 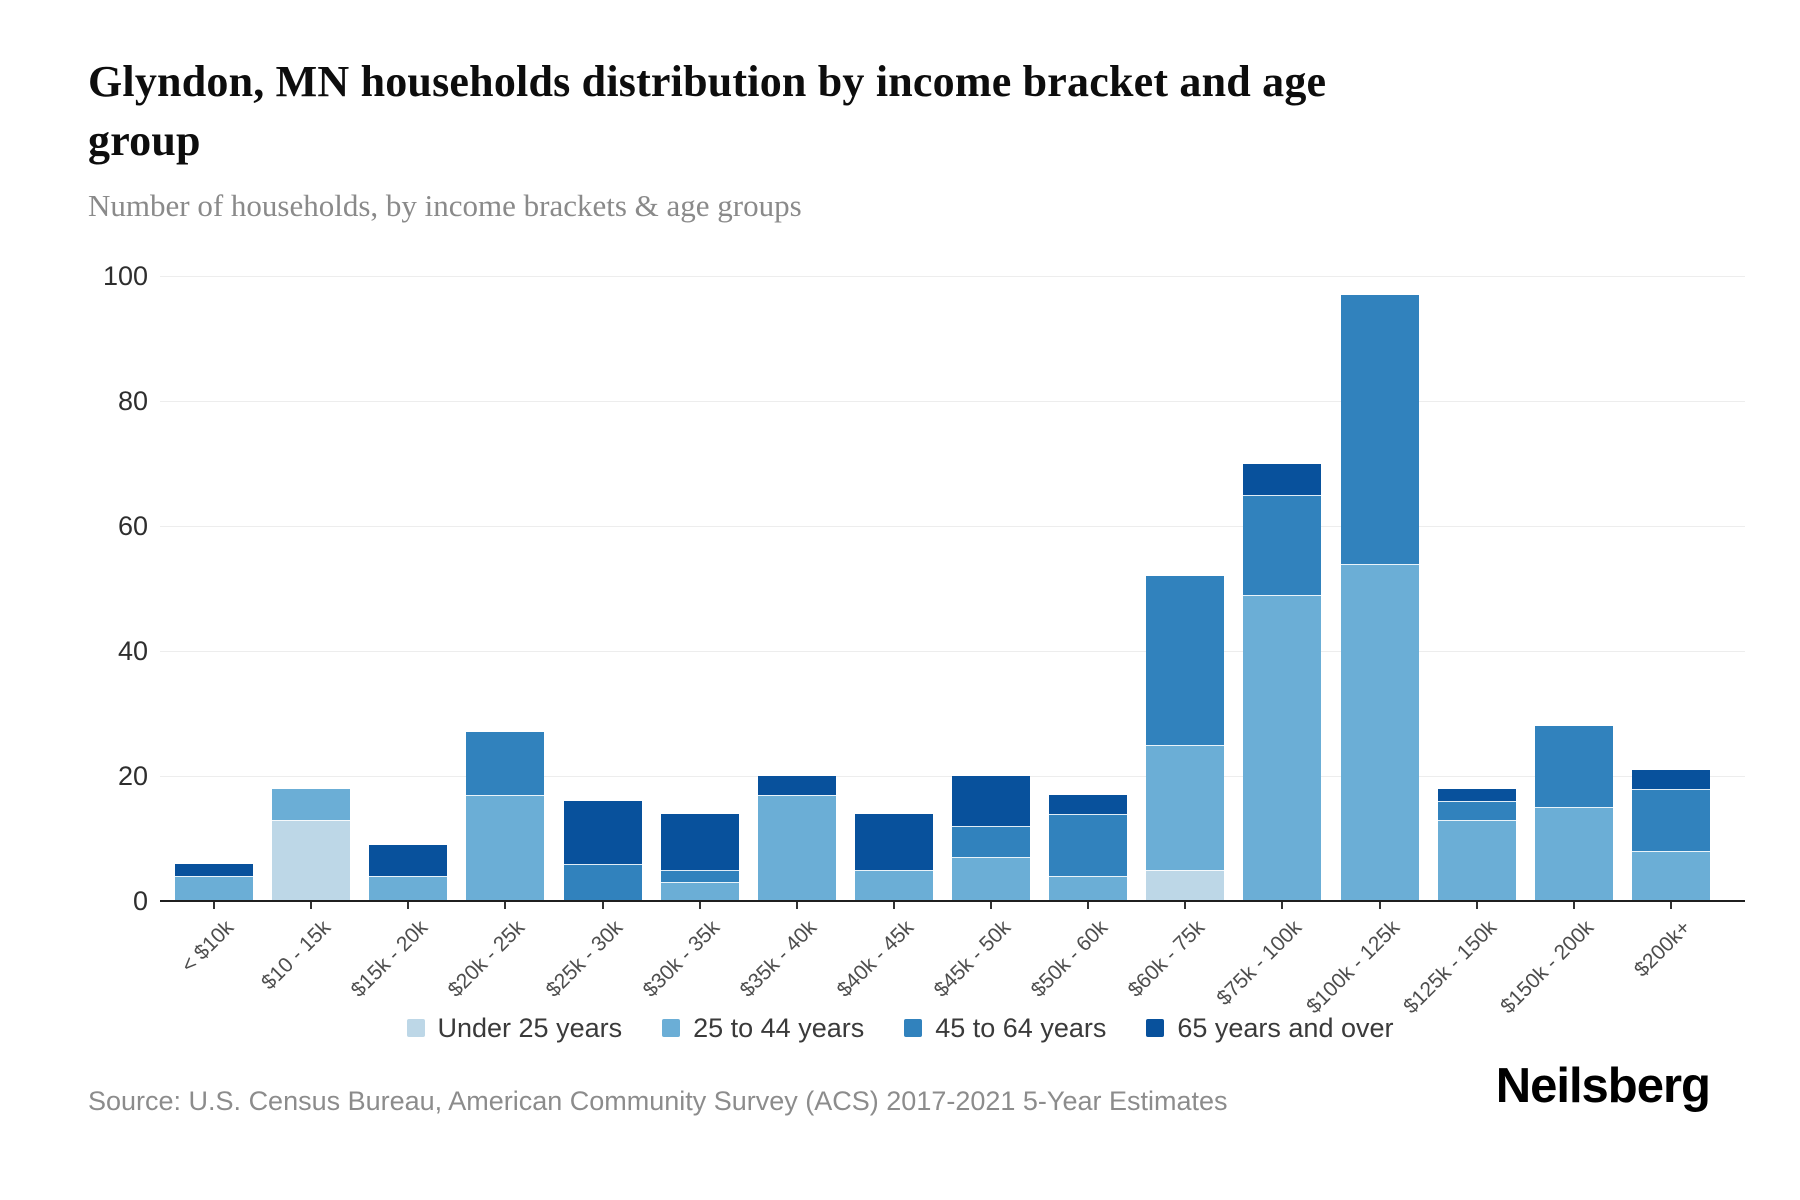 I want to click on legend-item-45-to-64: 45 to 64 years, so click(x=1005, y=1028).